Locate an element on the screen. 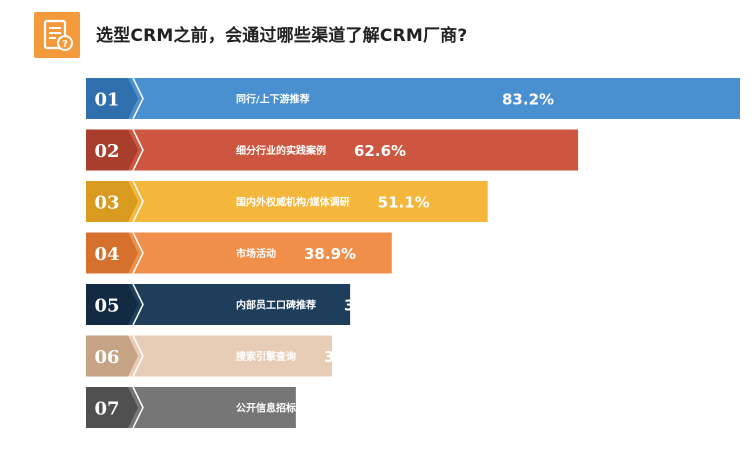  bar-row: 05 内部员工口碑推荐 33.6% is located at coordinates (241, 304).